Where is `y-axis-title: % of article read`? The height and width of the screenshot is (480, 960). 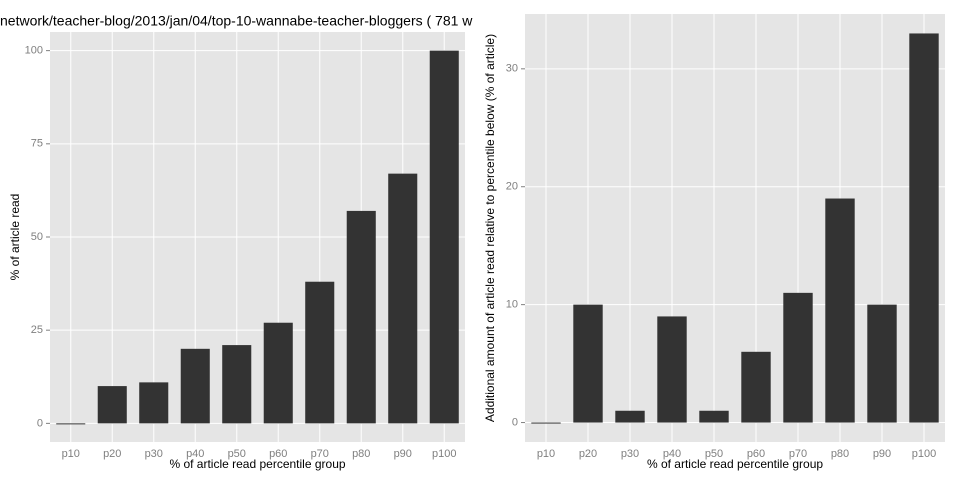 y-axis-title: % of article read is located at coordinates (15, 237).